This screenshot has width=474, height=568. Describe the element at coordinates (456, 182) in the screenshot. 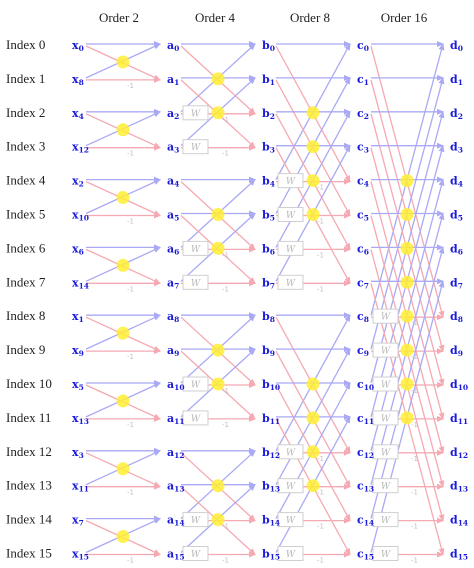

I see `node-d-4: d4` at that location.